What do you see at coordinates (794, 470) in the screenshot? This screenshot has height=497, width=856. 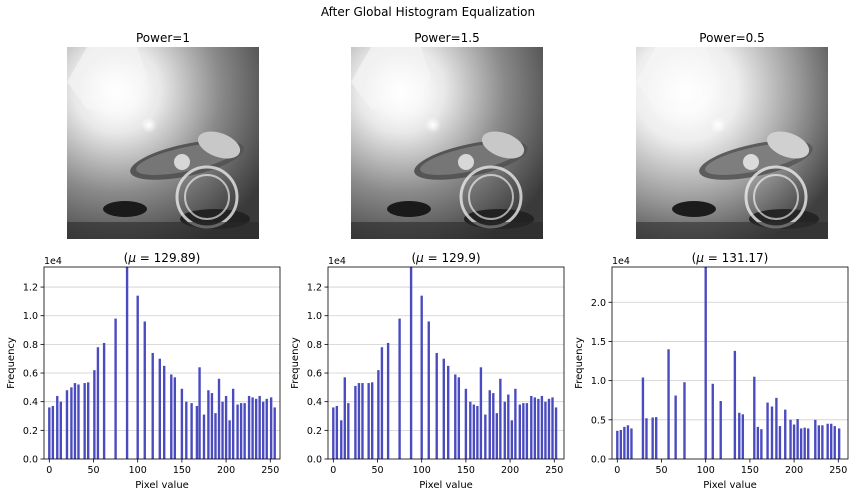 I see `x-tick-label: 200` at bounding box center [794, 470].